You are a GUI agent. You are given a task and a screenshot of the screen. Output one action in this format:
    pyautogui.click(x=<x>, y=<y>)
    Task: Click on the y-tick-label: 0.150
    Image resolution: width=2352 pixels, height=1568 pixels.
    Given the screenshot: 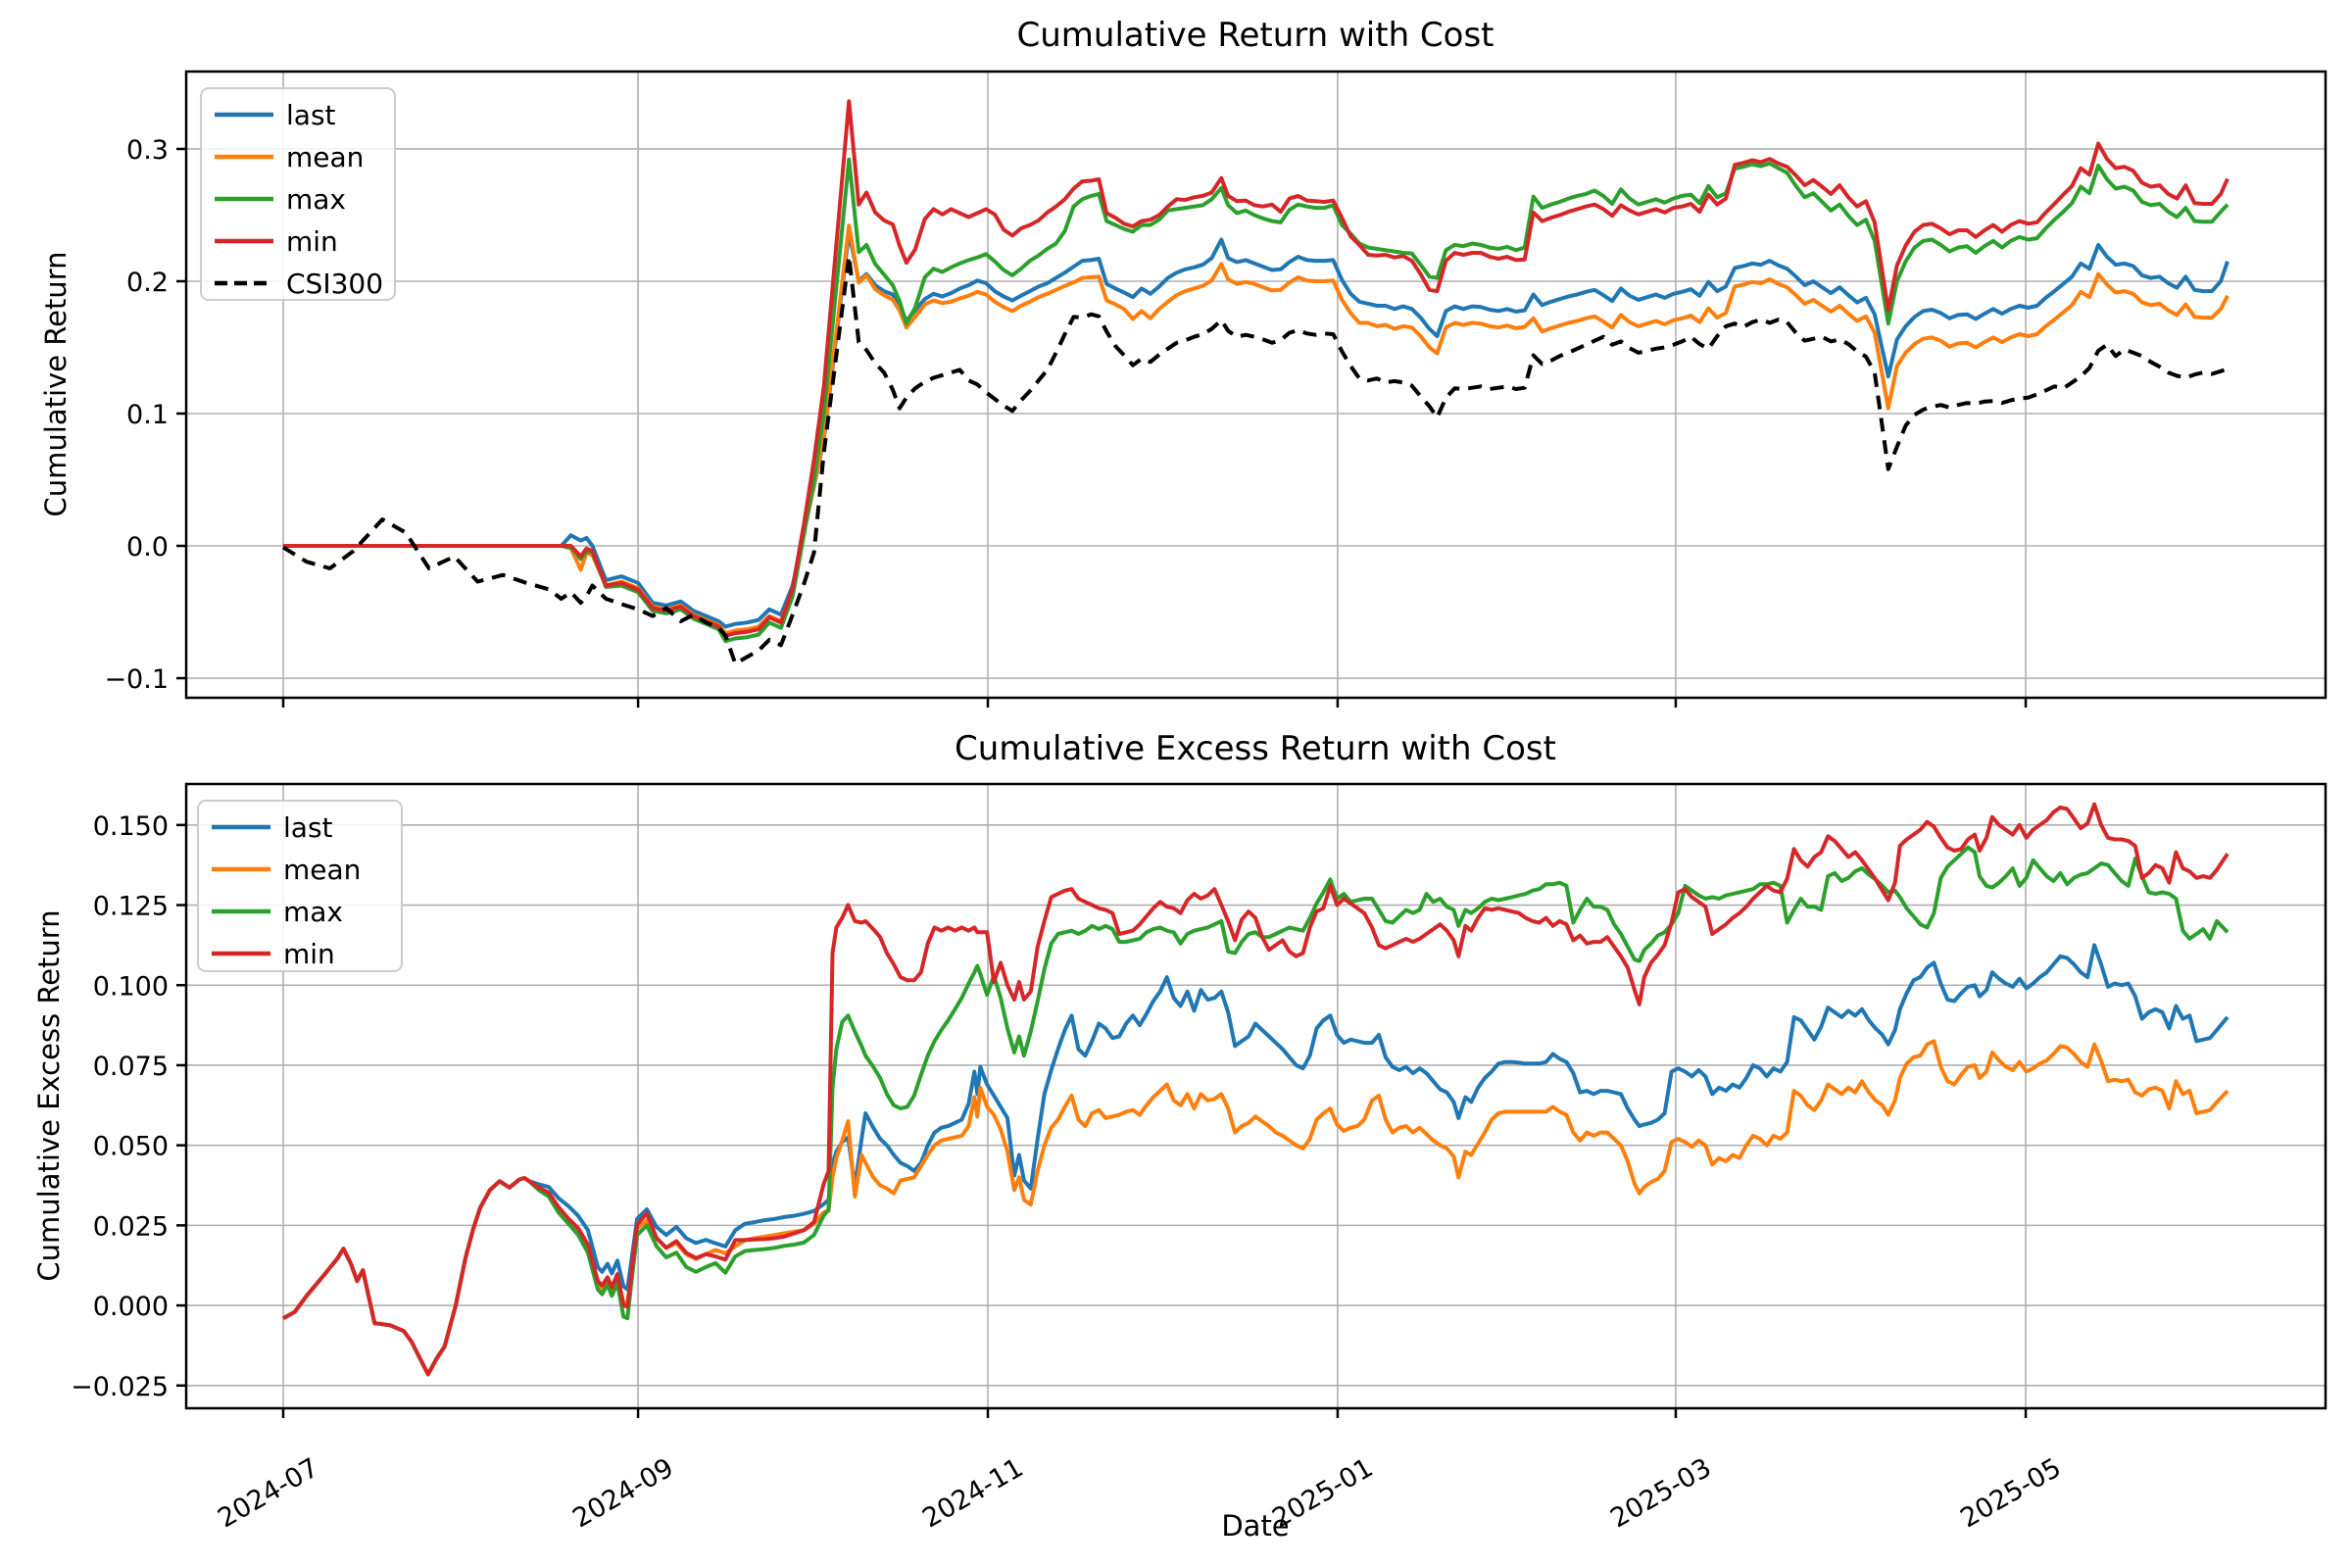 What is the action you would take?
    pyautogui.click(x=131, y=826)
    